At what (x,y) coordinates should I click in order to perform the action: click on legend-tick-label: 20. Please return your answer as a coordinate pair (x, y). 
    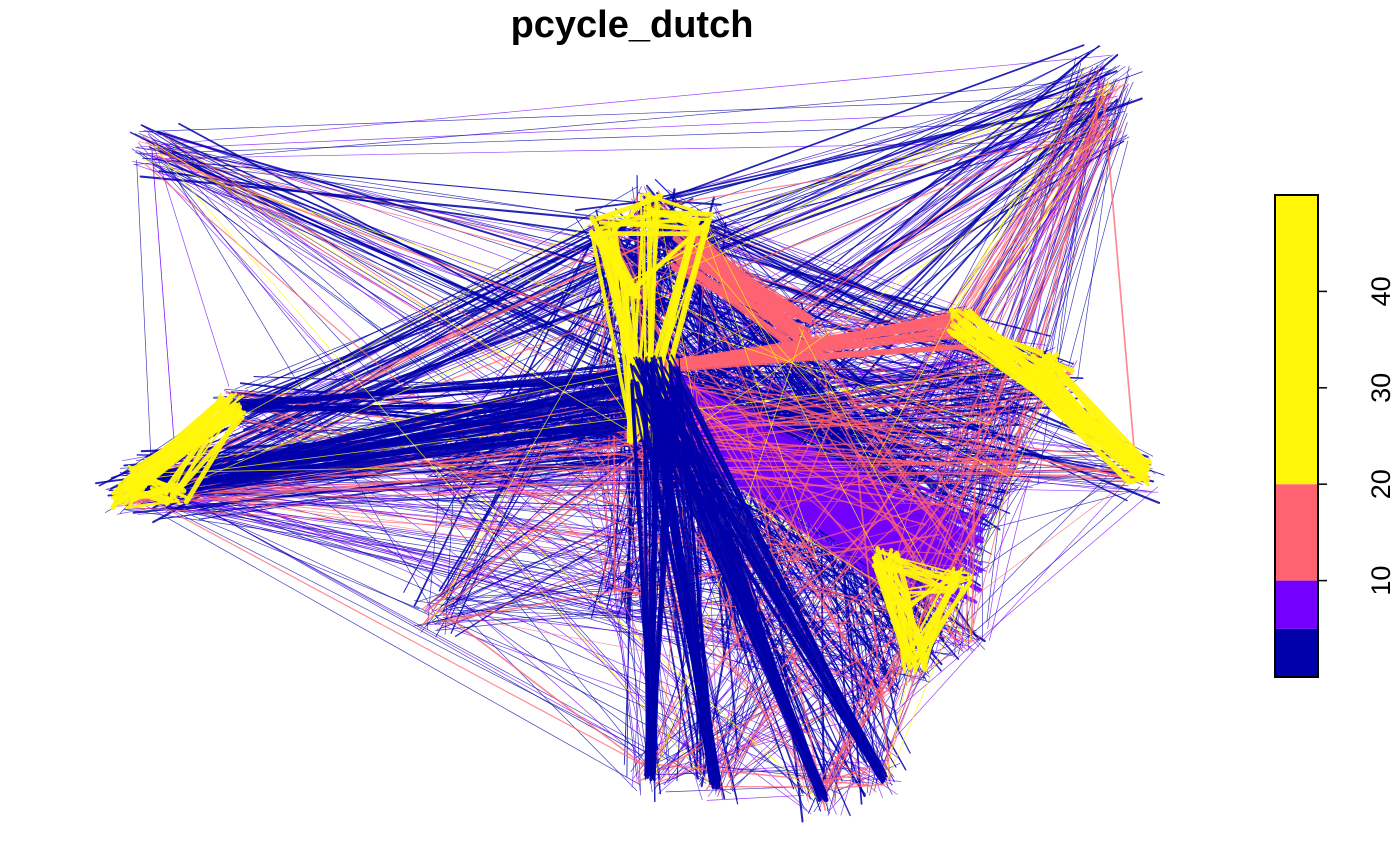
    Looking at the image, I should click on (1381, 484).